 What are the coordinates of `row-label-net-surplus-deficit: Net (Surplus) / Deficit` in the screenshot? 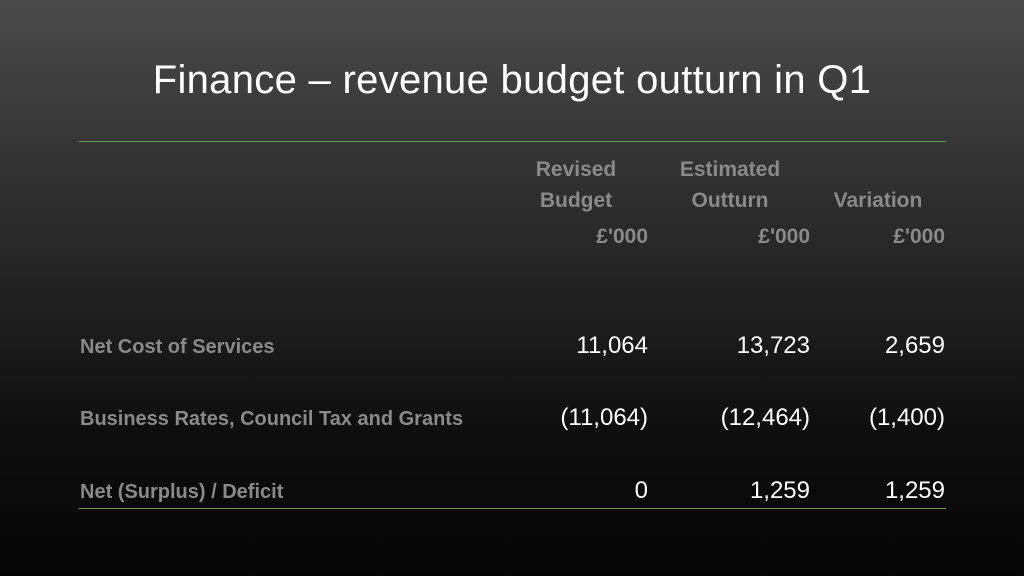 It's located at (182, 492).